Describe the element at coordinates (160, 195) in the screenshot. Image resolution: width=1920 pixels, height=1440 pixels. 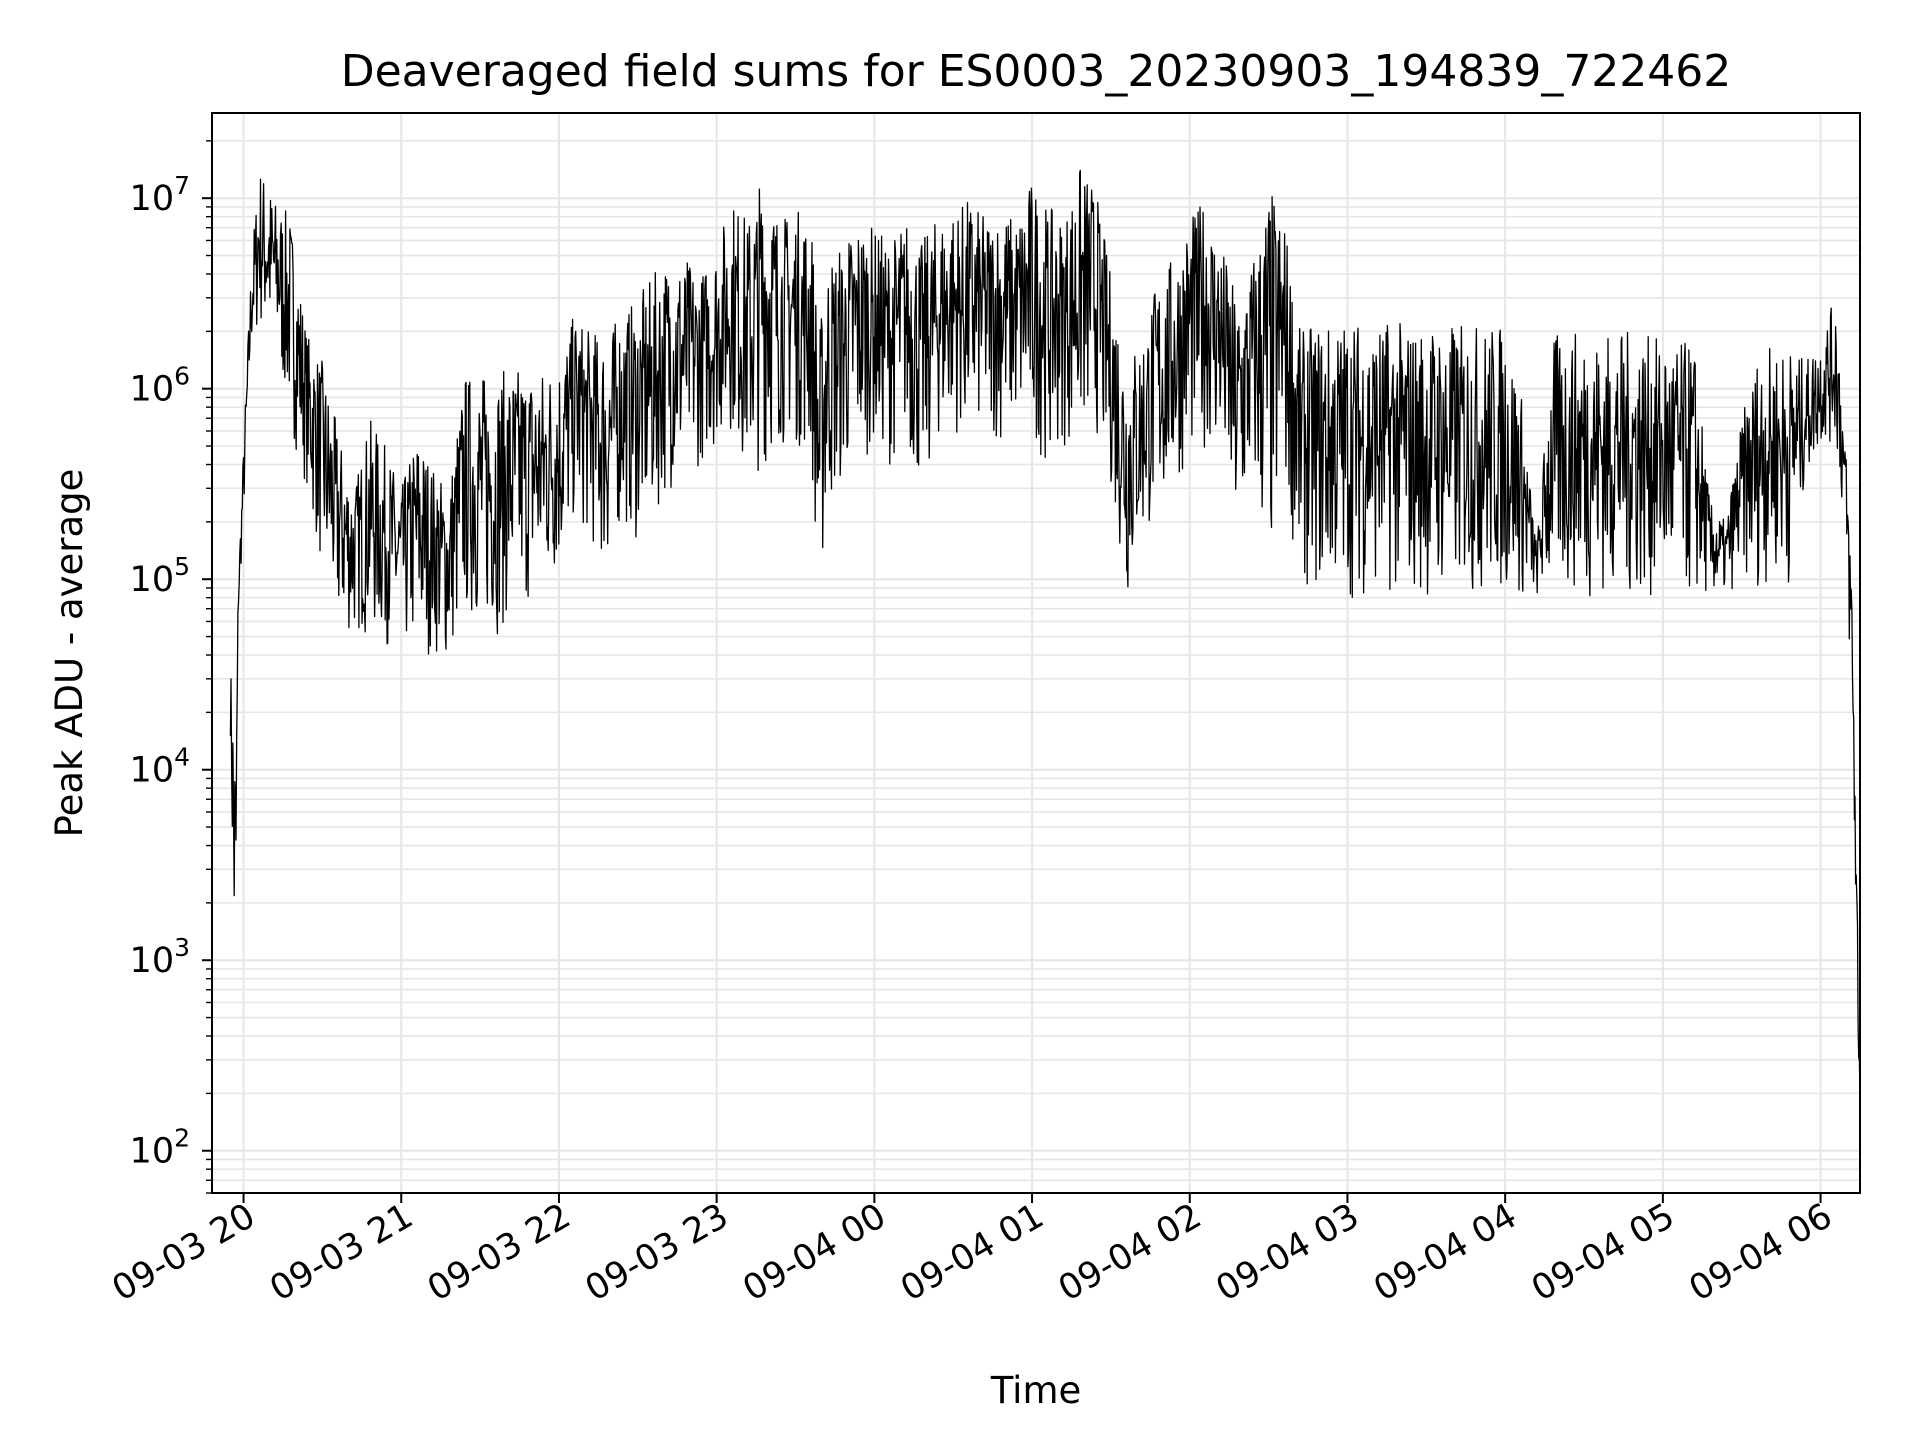
I see `y-tick-label: 10⁷` at that location.